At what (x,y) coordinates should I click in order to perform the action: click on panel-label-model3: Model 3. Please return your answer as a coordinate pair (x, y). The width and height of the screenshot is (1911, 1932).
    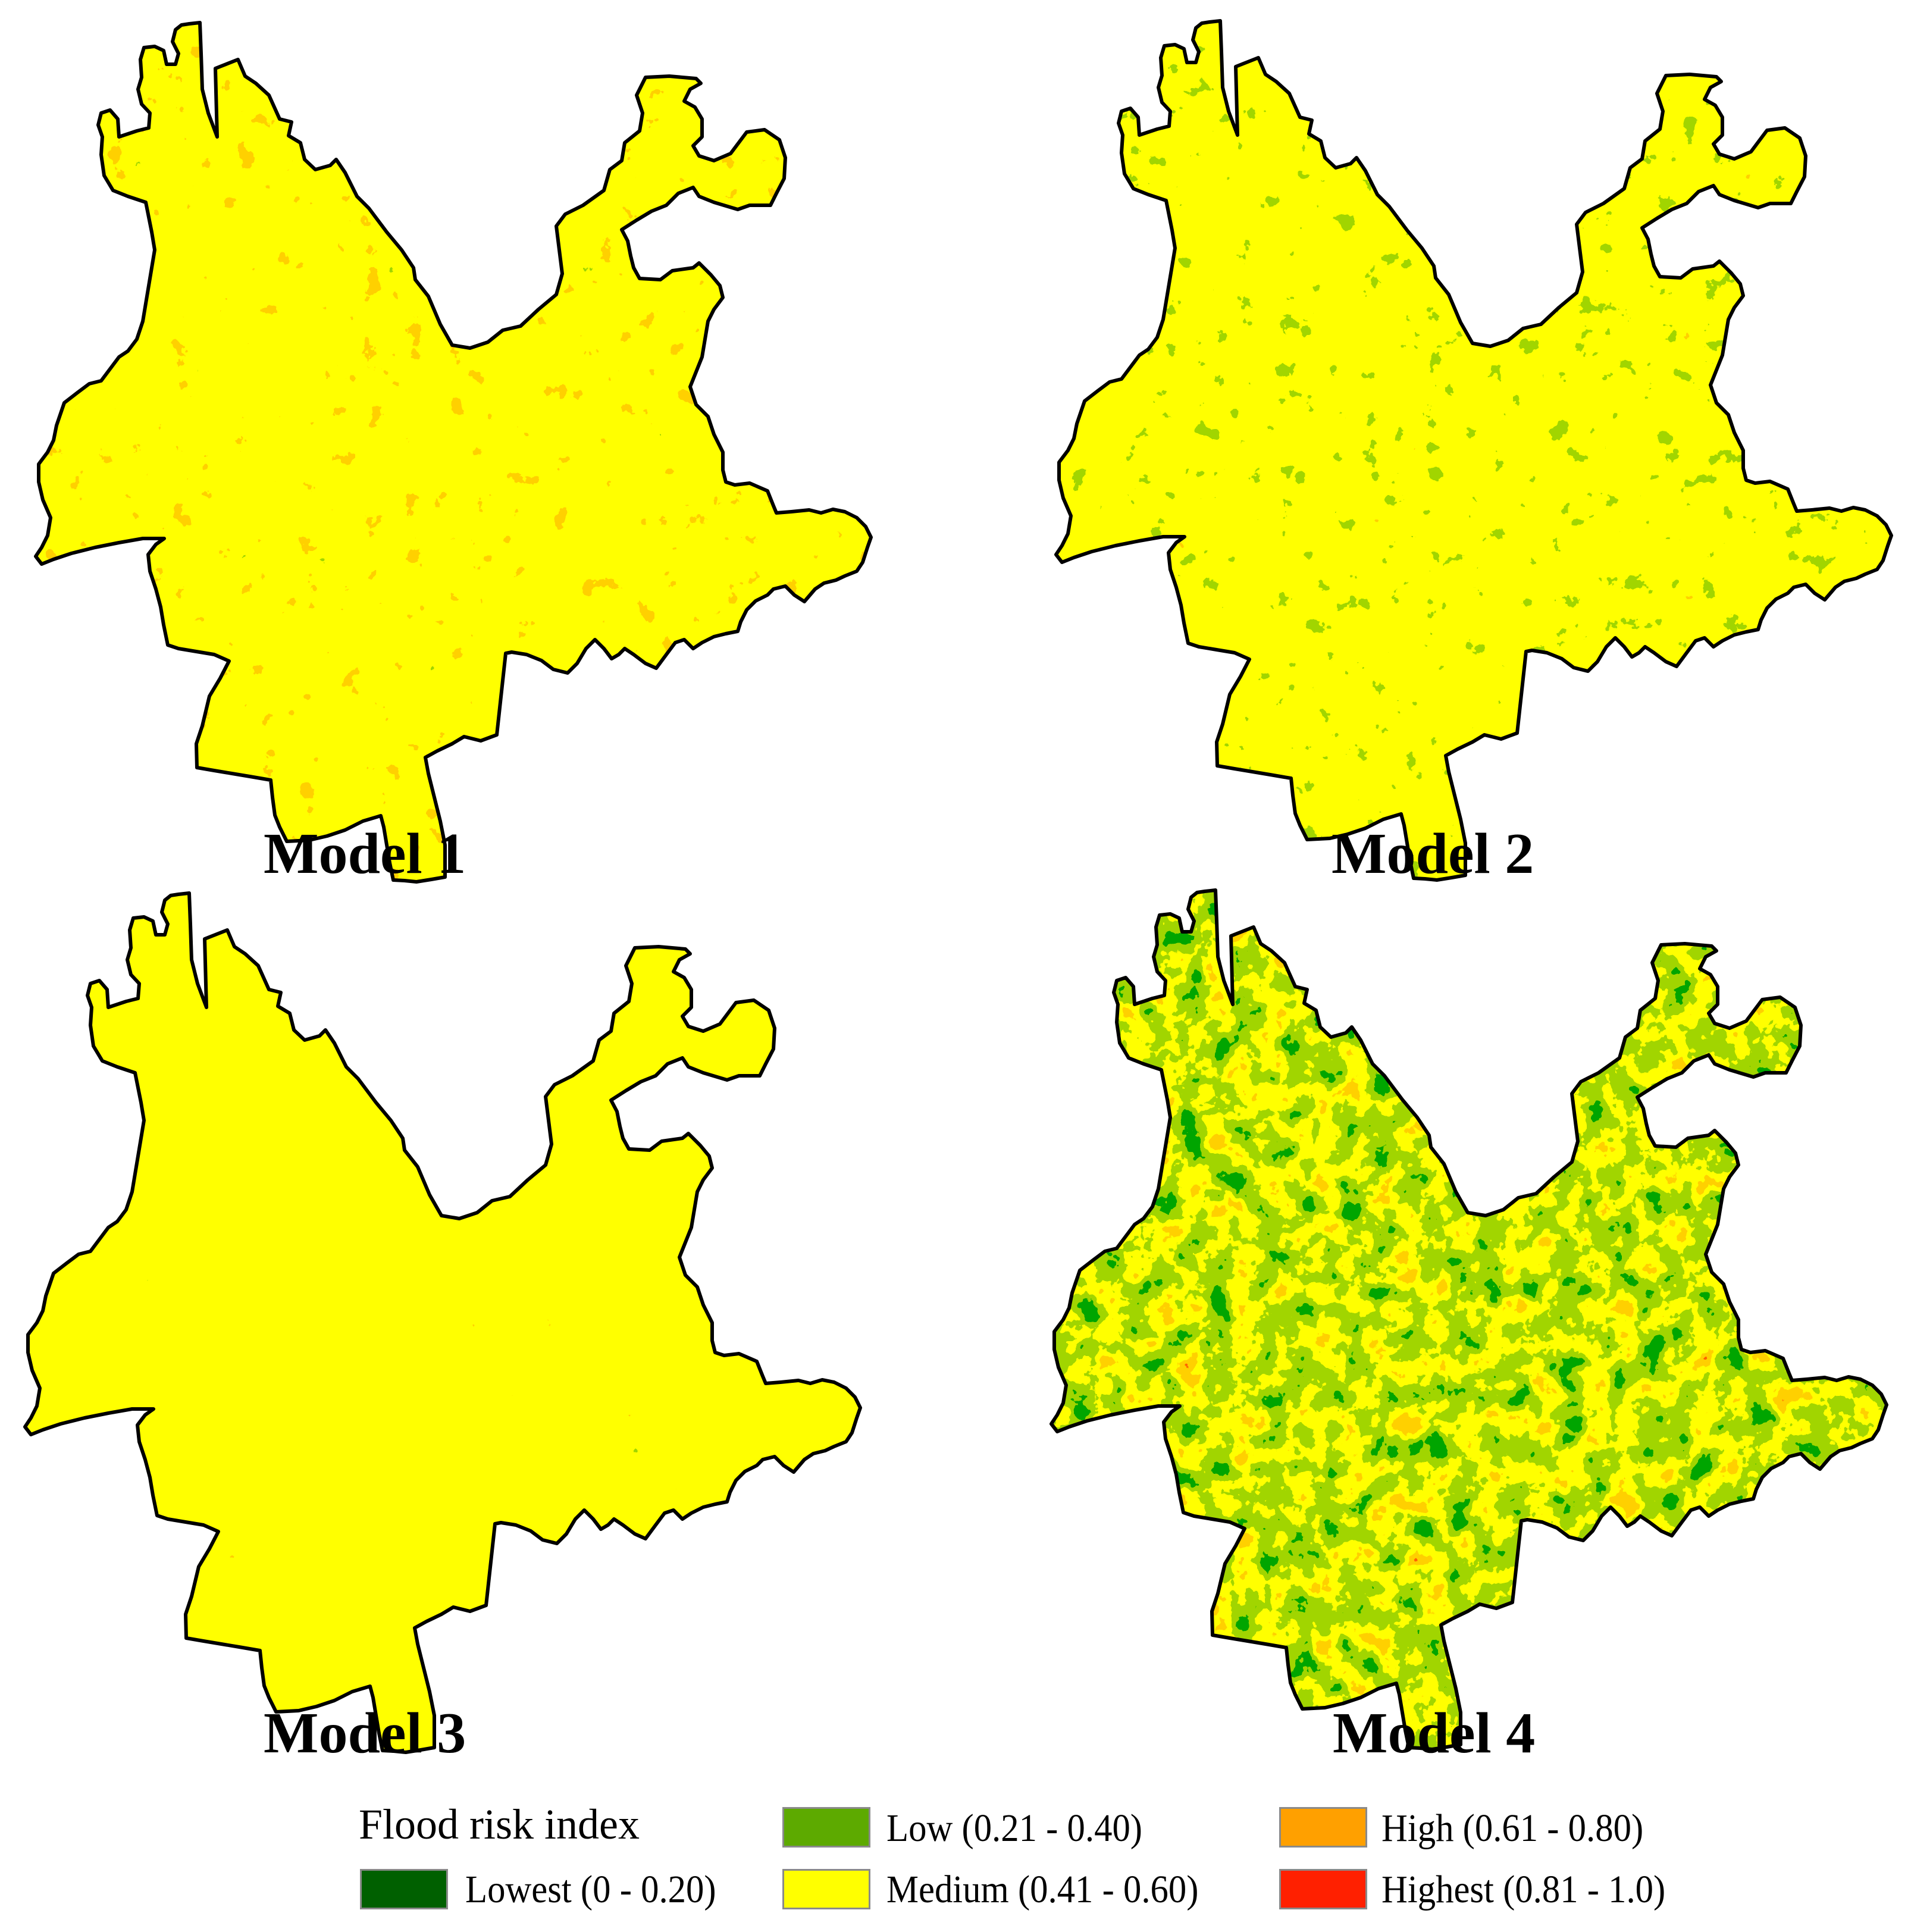
    Looking at the image, I should click on (365, 1733).